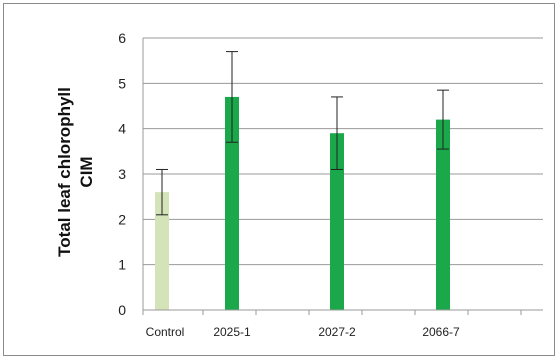 The image size is (560, 359). Describe the element at coordinates (122, 310) in the screenshot. I see `y-tick-label: 0` at that location.